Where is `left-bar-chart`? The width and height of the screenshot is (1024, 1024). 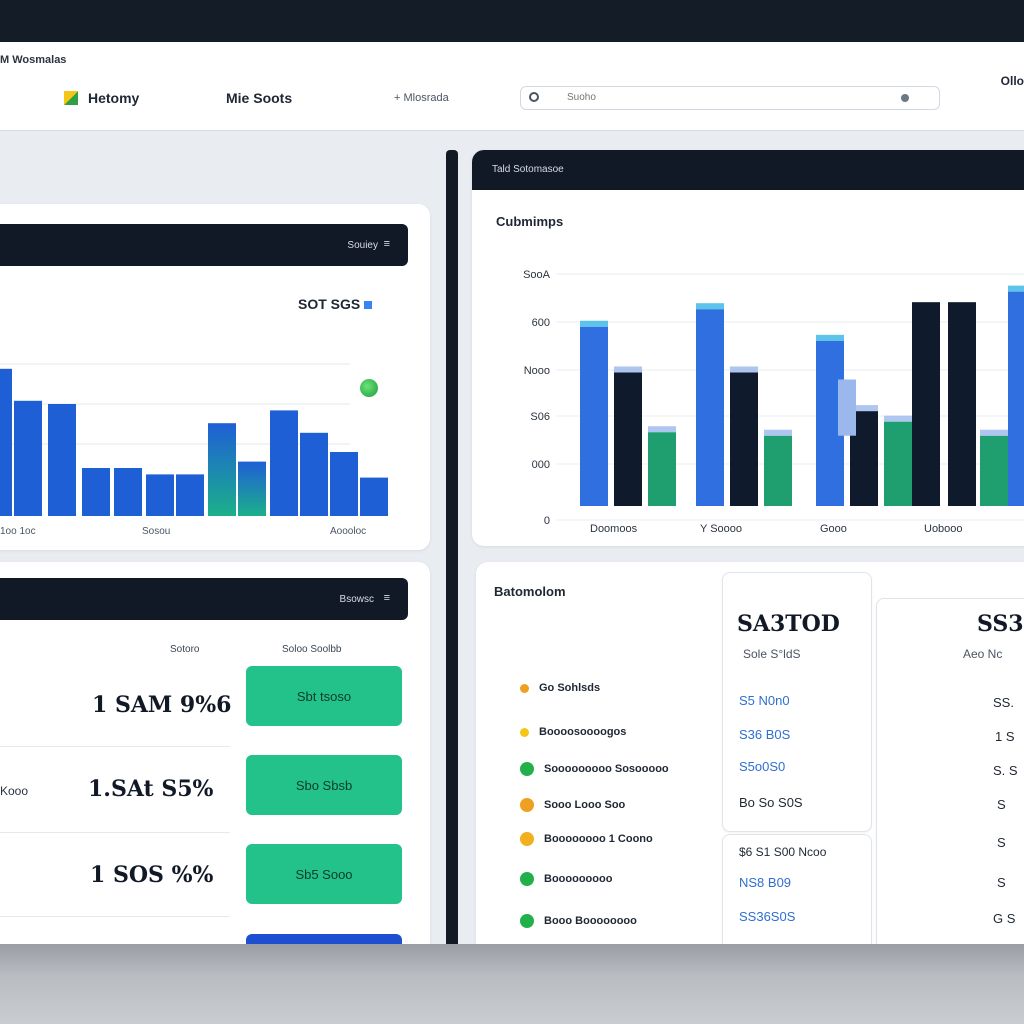
left-bar-chart is located at coordinates (194, 439).